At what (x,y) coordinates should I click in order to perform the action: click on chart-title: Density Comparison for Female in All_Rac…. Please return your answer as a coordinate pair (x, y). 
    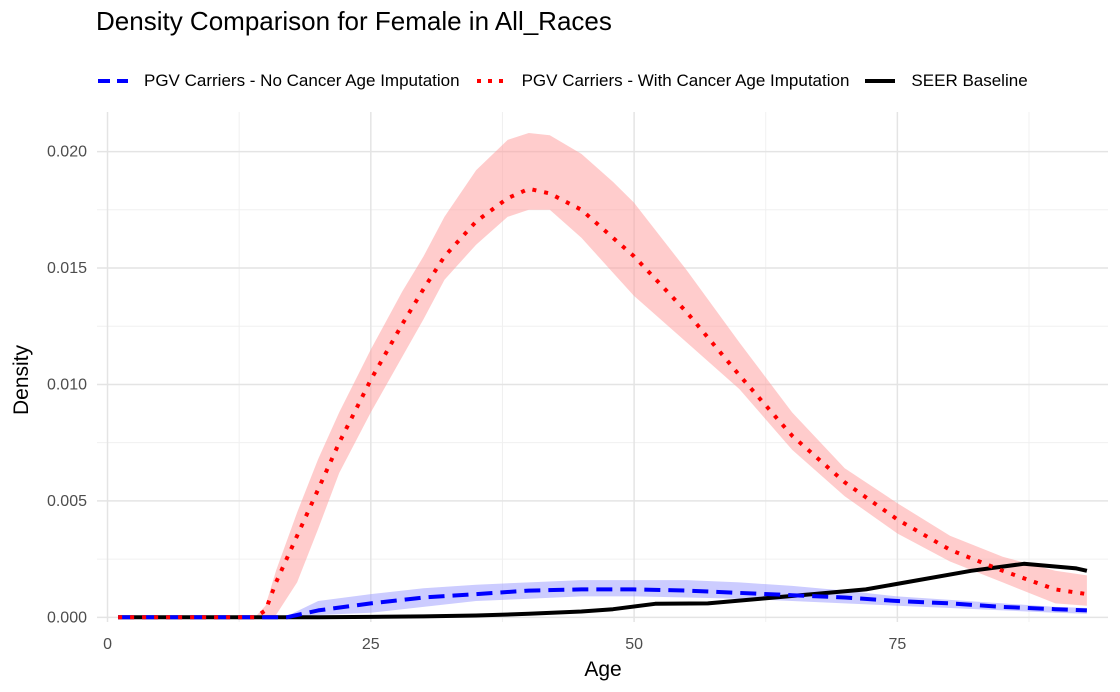
    Looking at the image, I should click on (354, 21).